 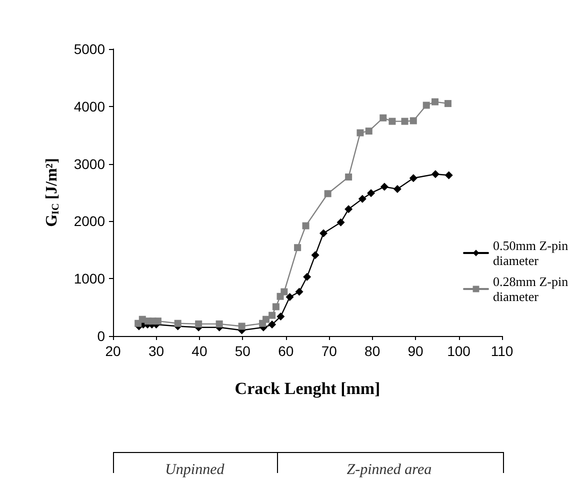 I want to click on x-tick-label: 80, so click(x=372, y=351).